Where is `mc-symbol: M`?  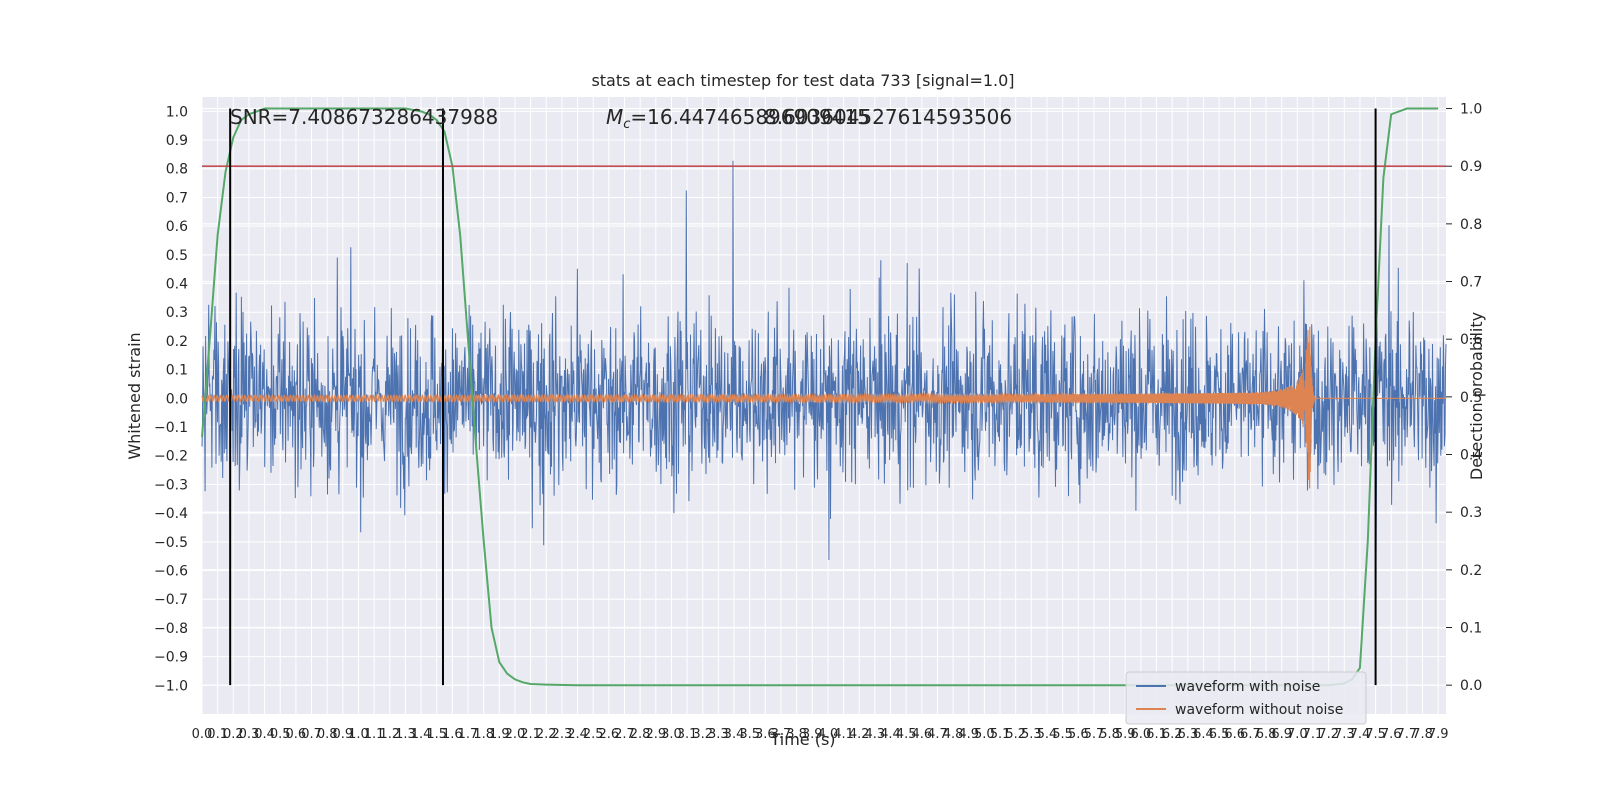
mc-symbol: M is located at coordinates (614, 117).